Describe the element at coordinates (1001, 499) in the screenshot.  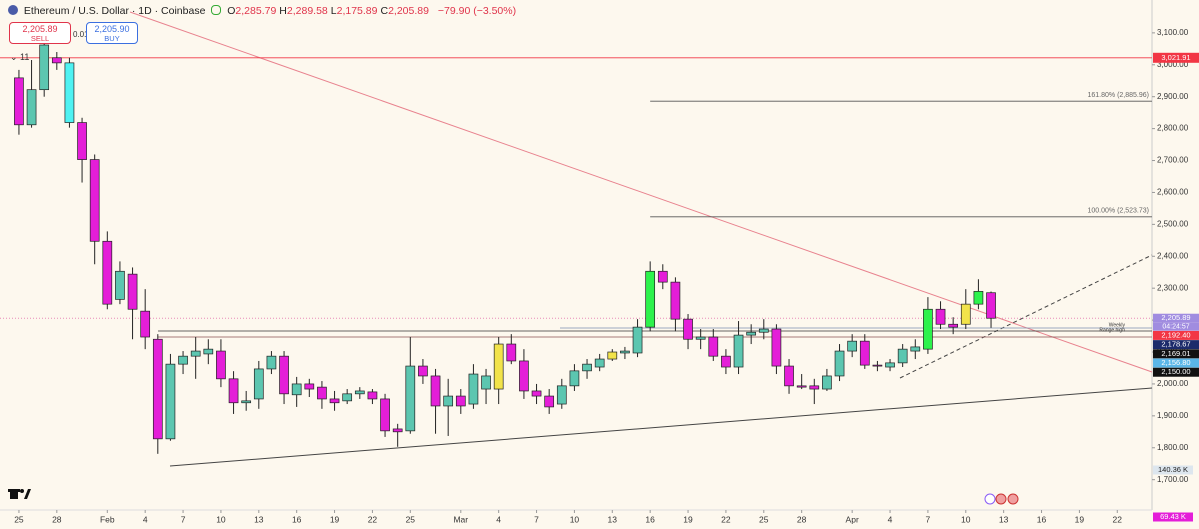
I see `bottom-icons` at that location.